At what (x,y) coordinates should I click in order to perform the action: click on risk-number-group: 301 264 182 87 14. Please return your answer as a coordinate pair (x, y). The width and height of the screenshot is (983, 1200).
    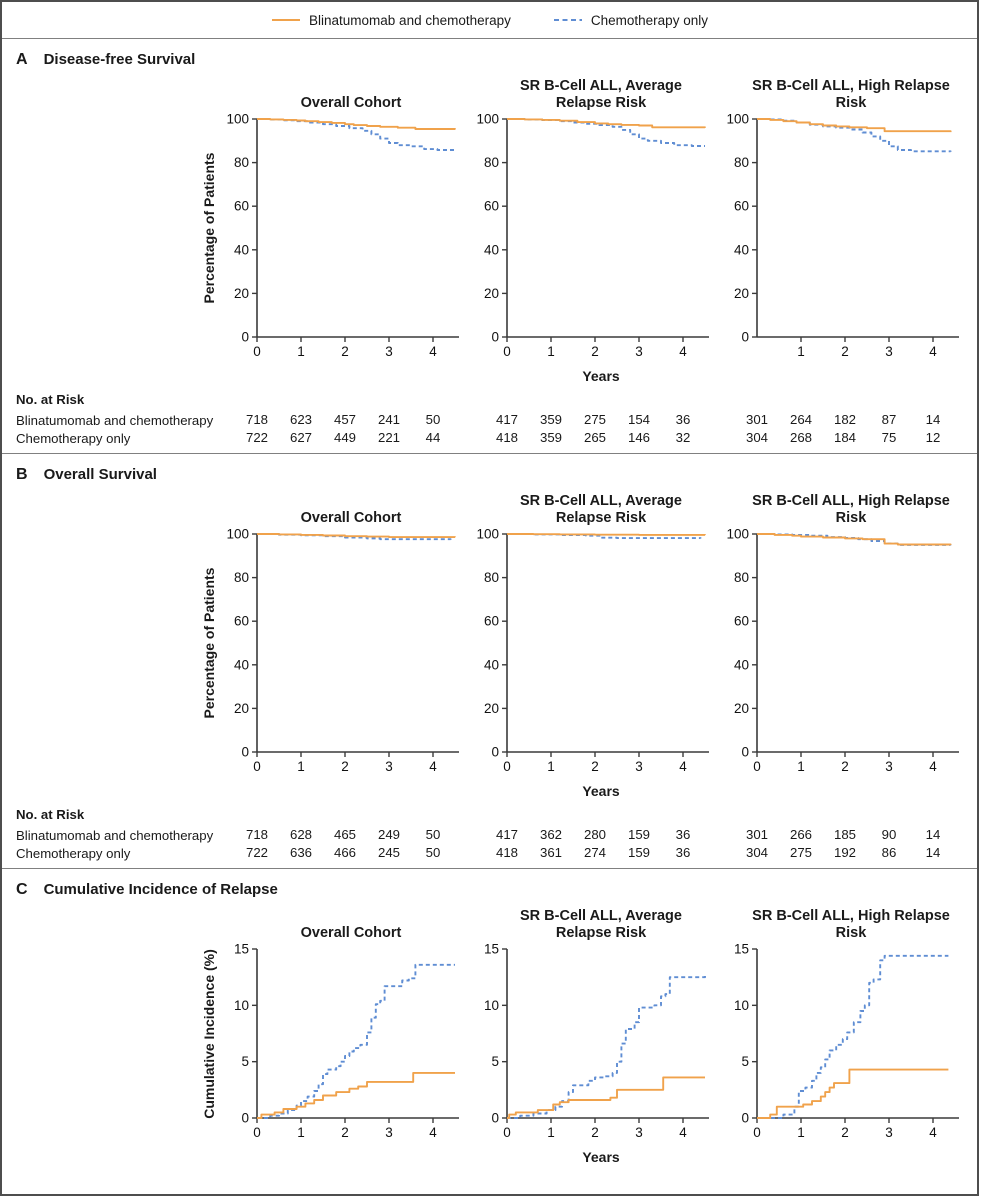
    Looking at the image, I should click on (844, 420).